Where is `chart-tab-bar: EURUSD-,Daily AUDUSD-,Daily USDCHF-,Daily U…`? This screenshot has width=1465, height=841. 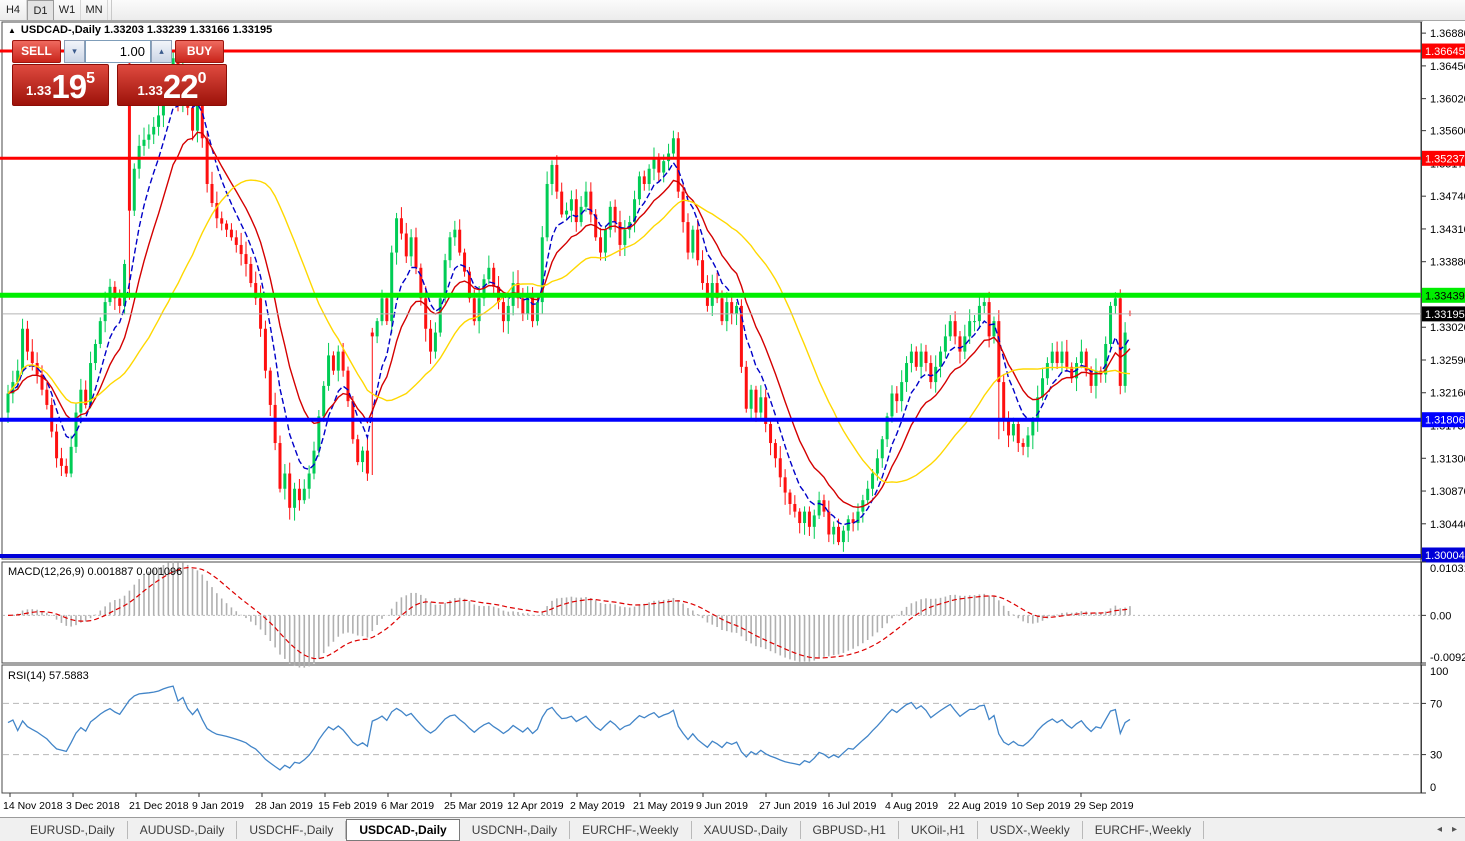
chart-tab-bar: EURUSD-,Daily AUDUSD-,Daily USDCHF-,Daily U… is located at coordinates (732, 829).